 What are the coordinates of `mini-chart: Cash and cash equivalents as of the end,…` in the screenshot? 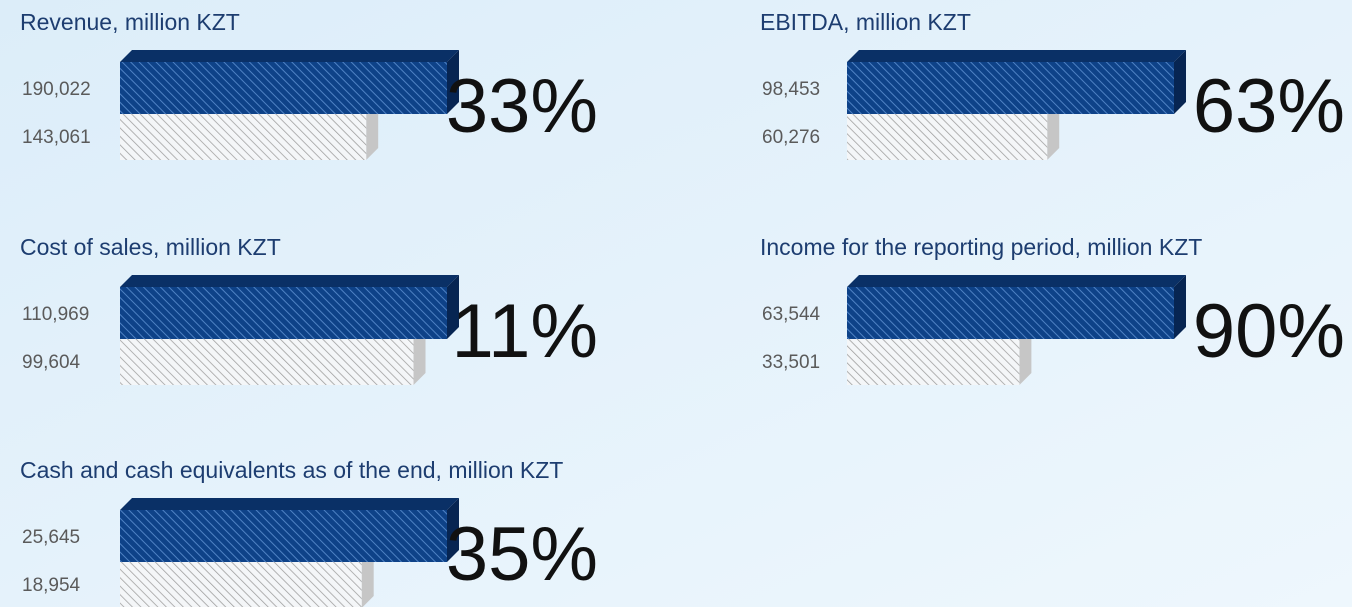 It's located at (309, 532).